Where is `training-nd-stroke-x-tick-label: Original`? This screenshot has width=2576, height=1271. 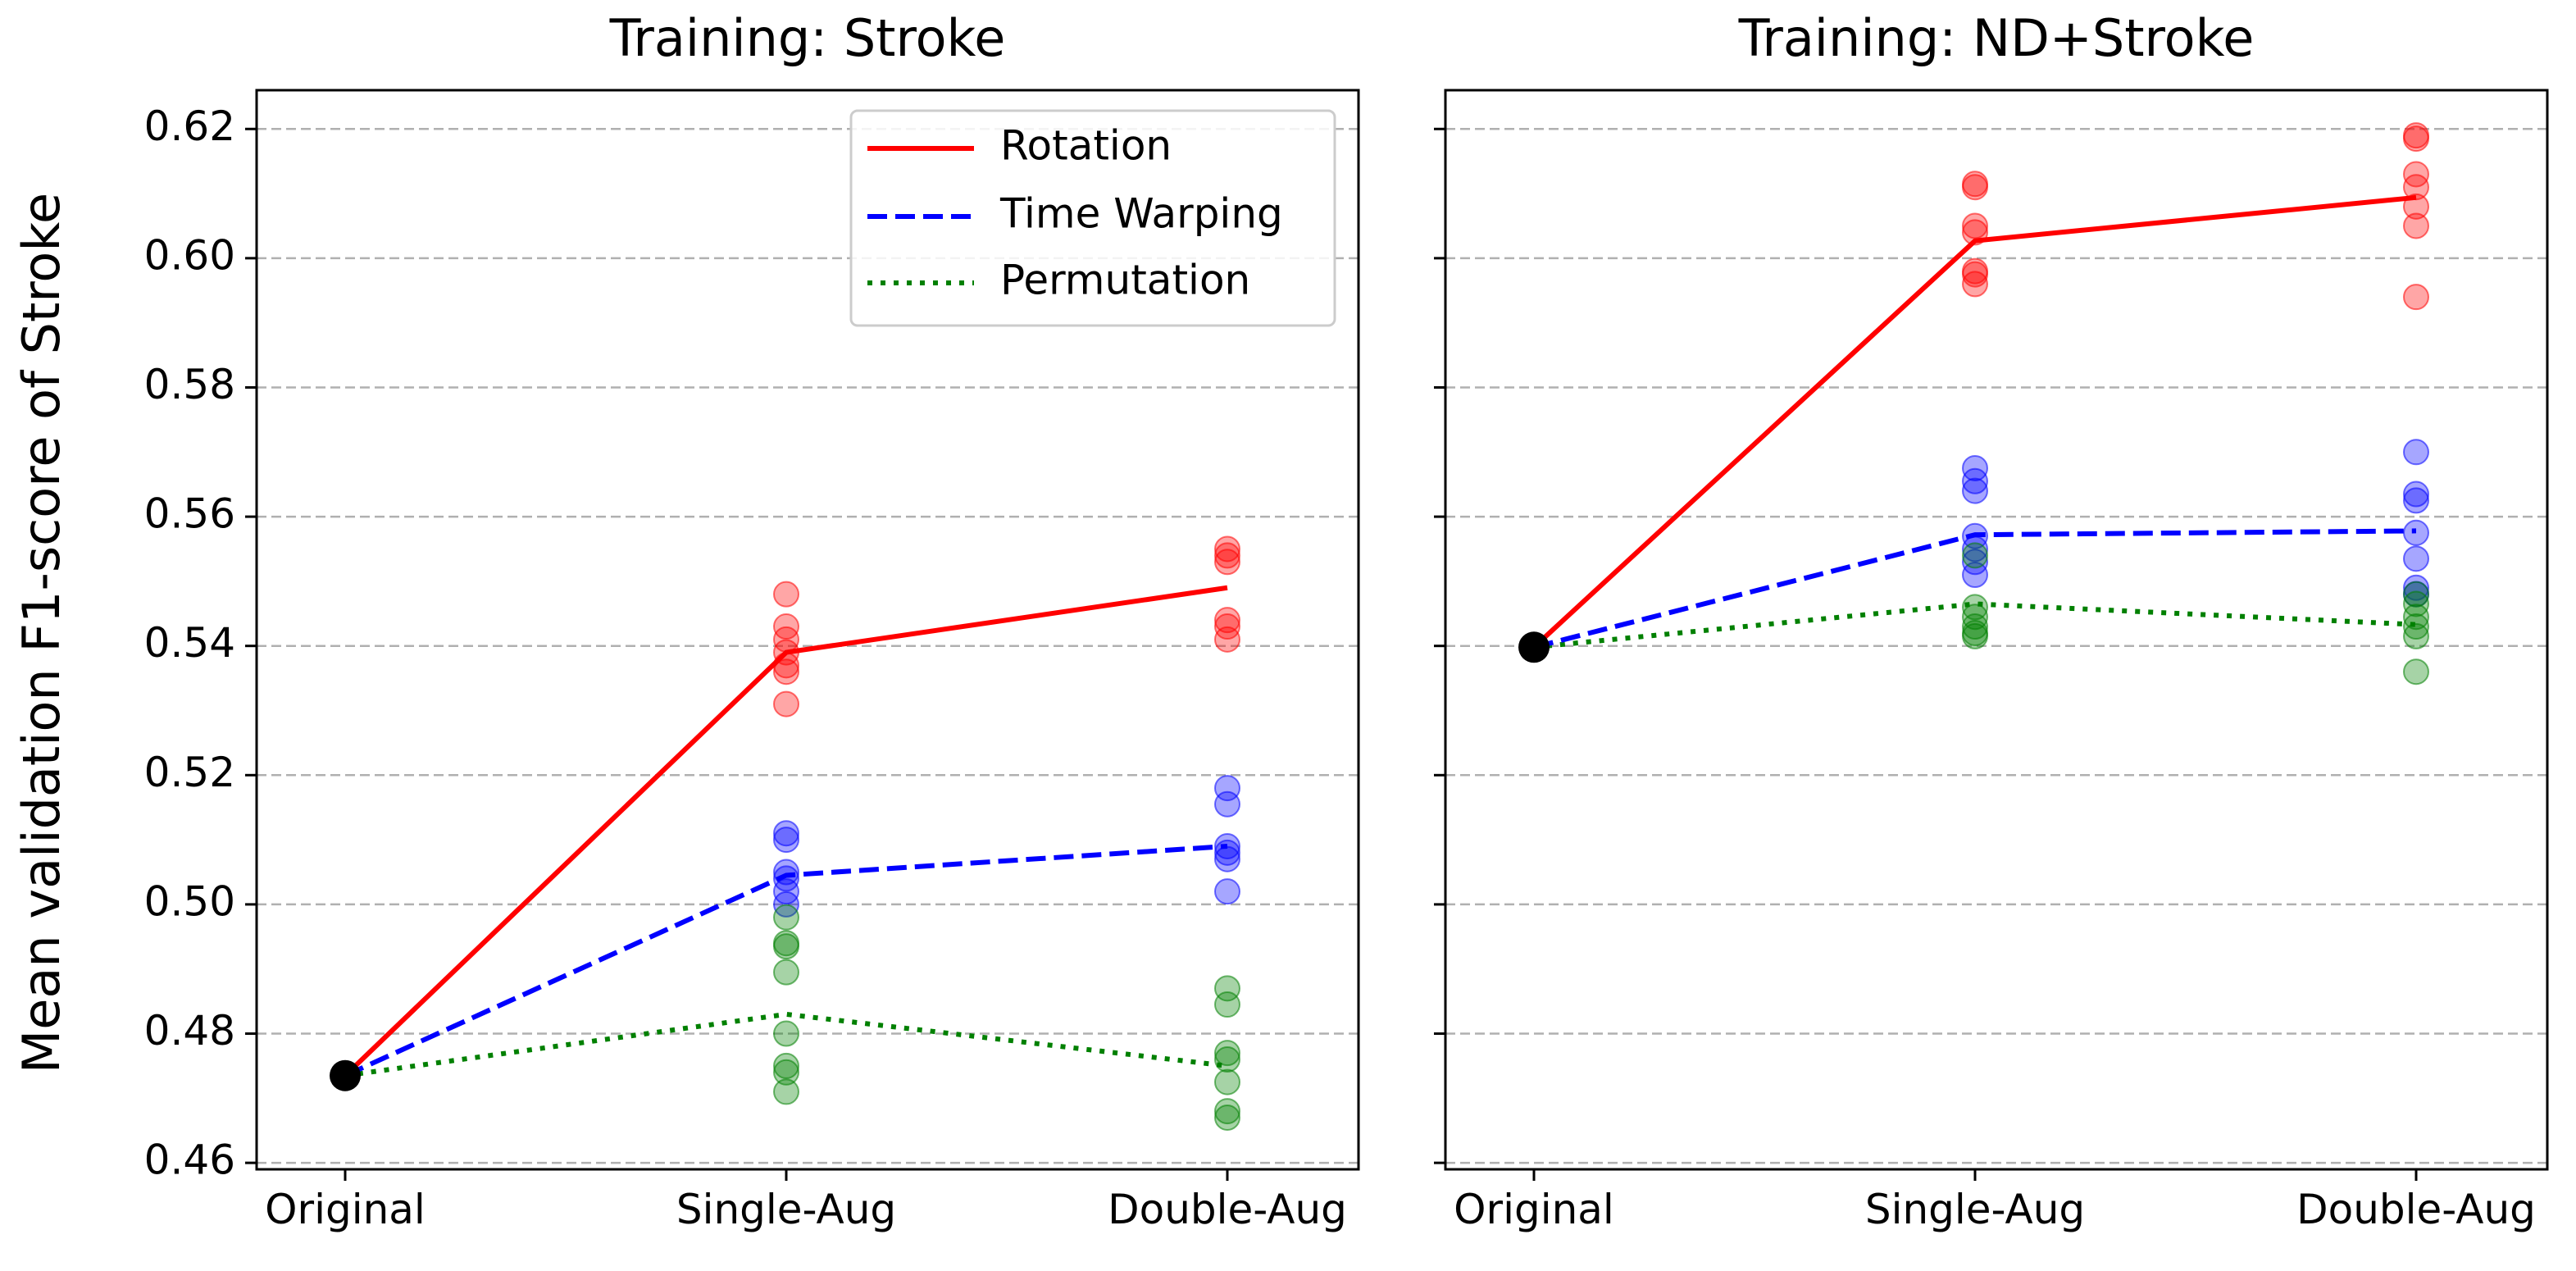 training-nd-stroke-x-tick-label: Original is located at coordinates (1534, 1209).